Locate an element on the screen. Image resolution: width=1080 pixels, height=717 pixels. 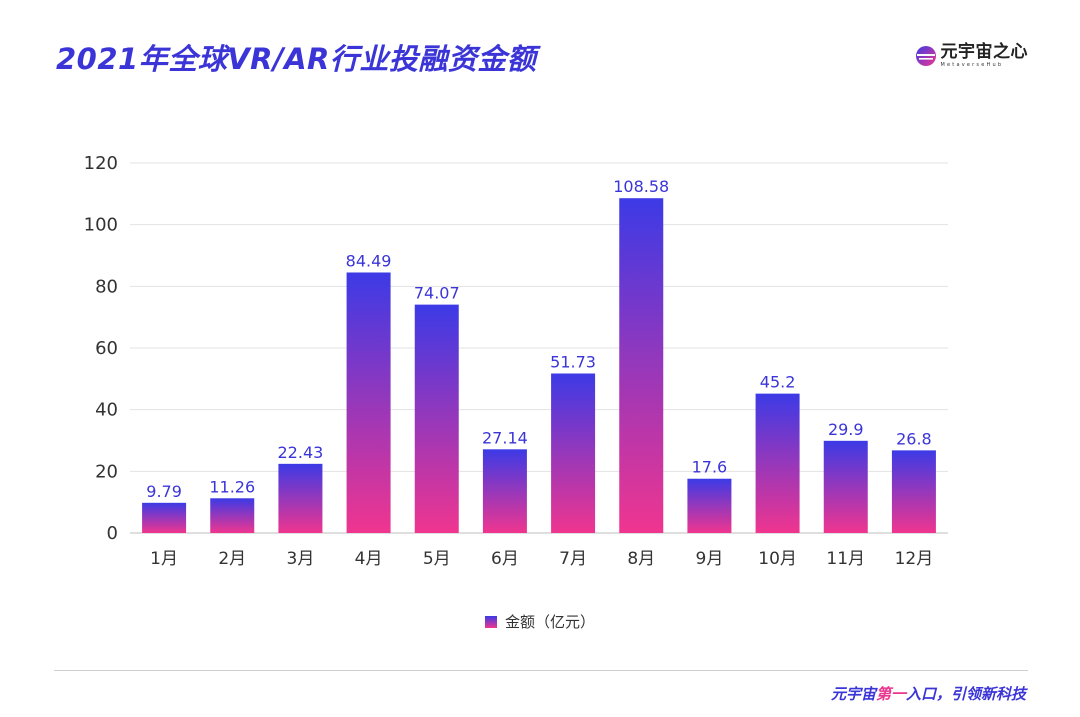
x-tick-label: 4月 is located at coordinates (369, 559).